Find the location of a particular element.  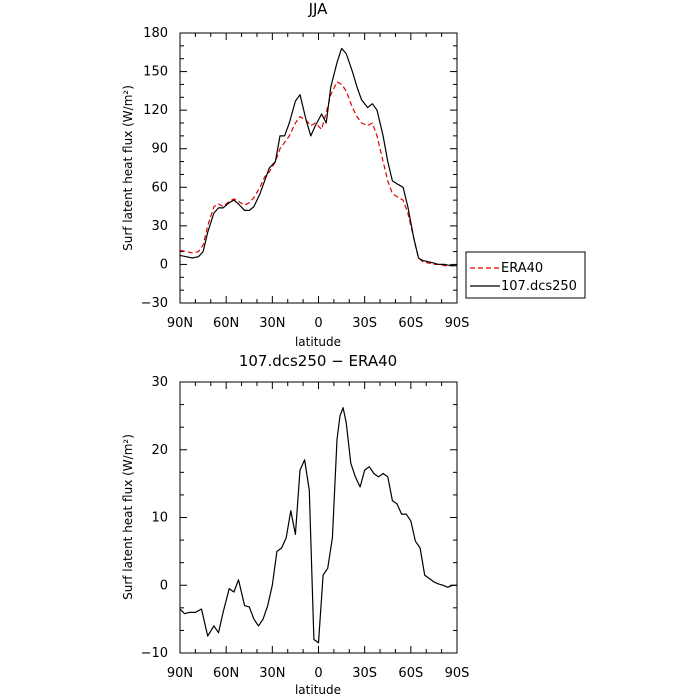

chart-bottom-xlabel: latitude is located at coordinates (318, 690).